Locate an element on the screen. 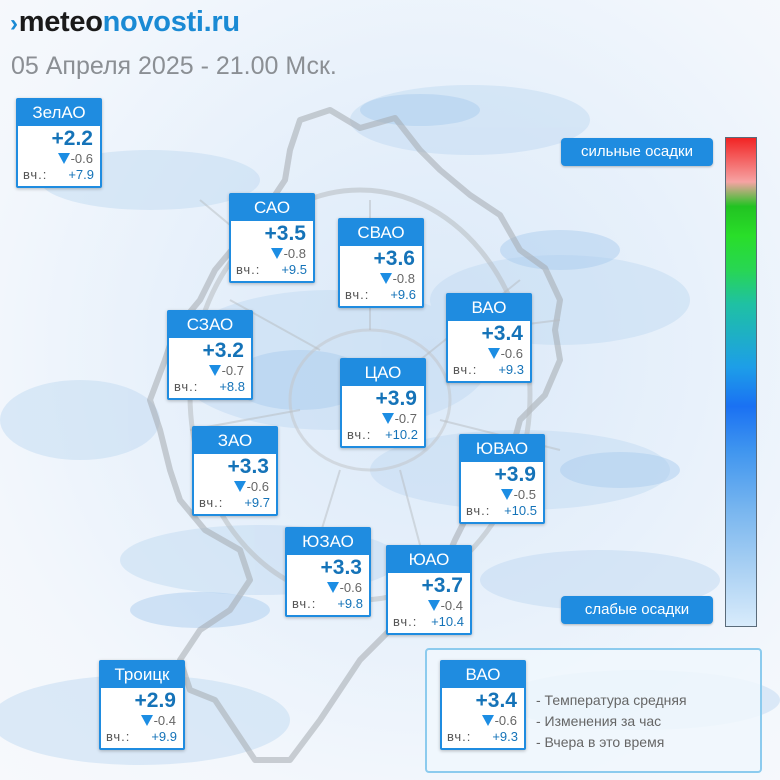  district-name: ЗАО is located at coordinates (235, 441).